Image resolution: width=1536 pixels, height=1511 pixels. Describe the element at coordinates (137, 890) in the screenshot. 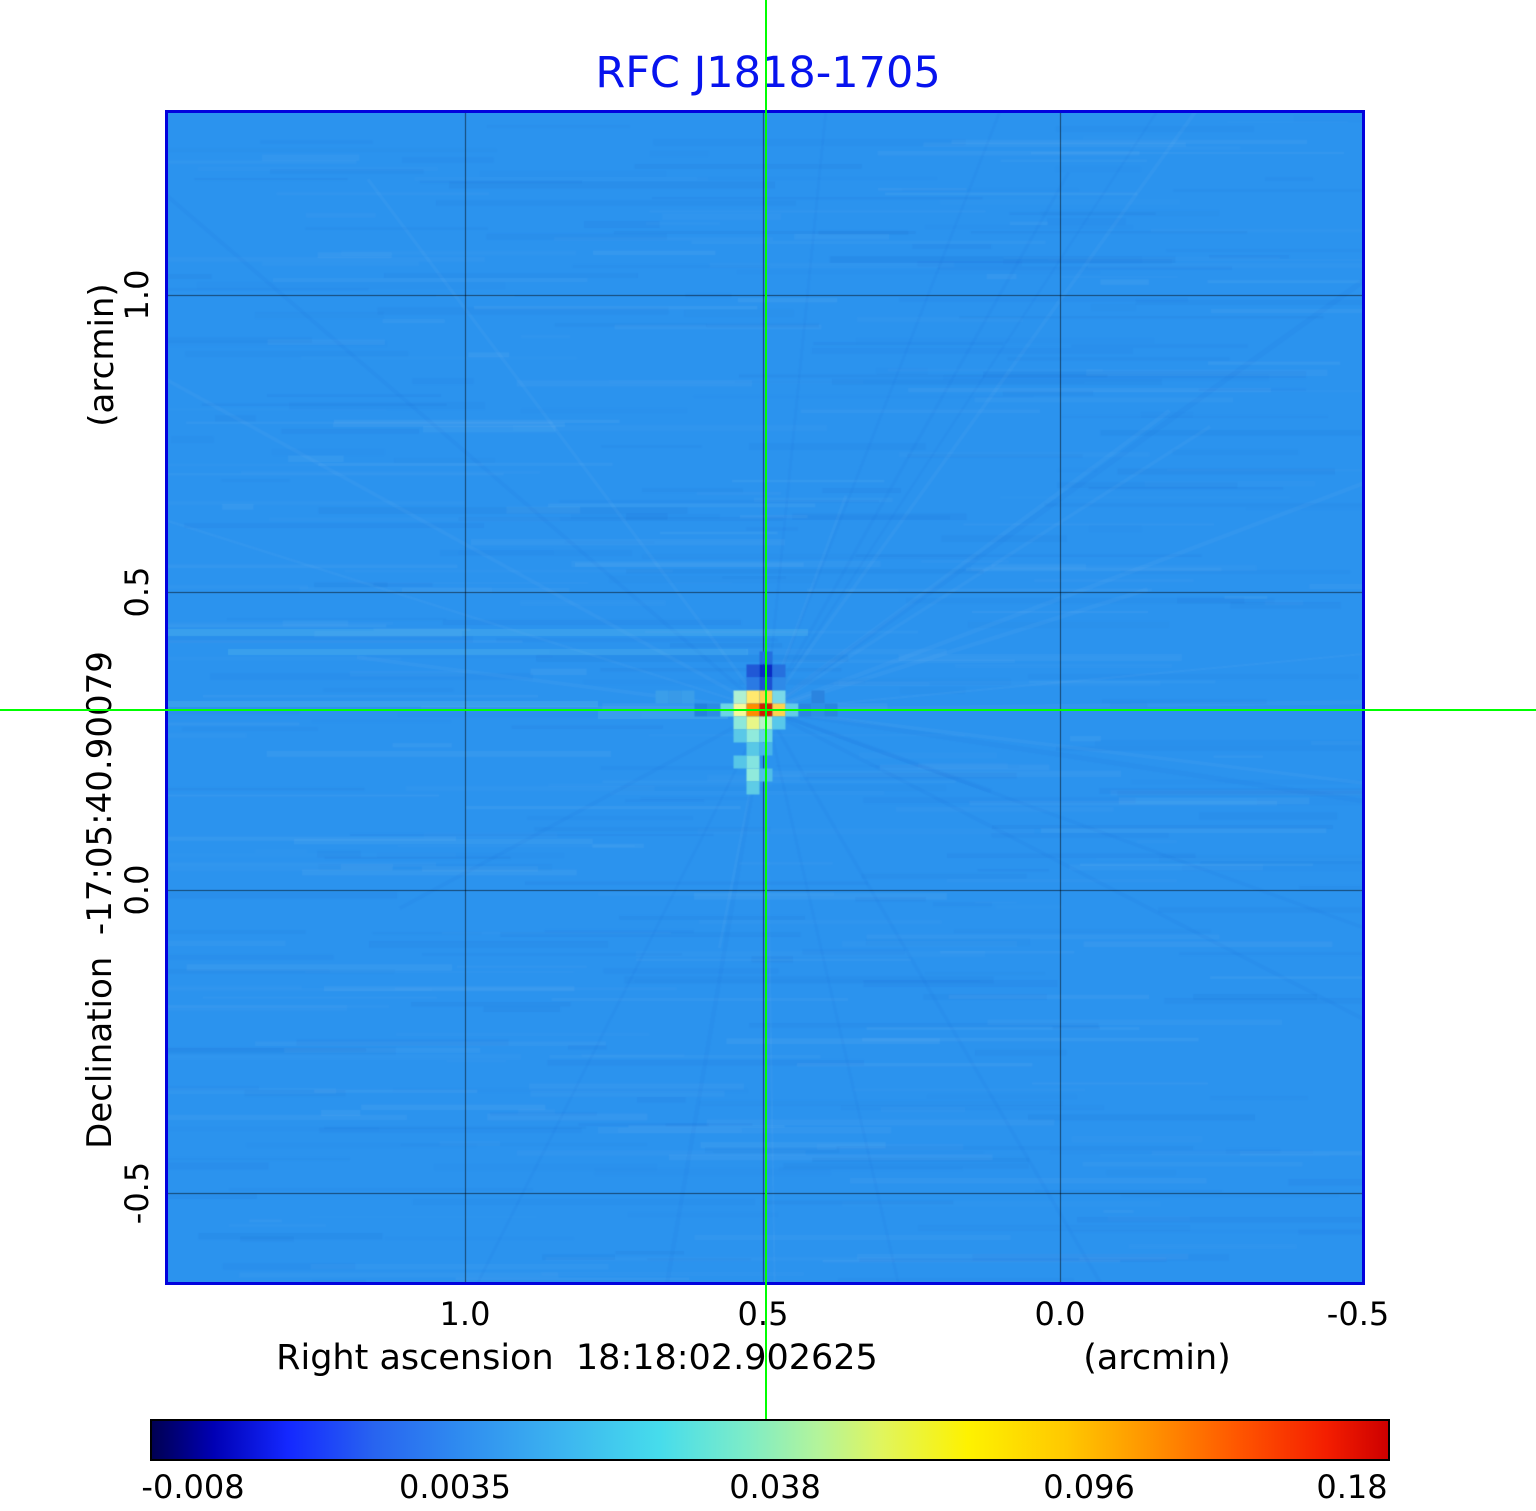

I see `y-tick-label: 0.0` at that location.